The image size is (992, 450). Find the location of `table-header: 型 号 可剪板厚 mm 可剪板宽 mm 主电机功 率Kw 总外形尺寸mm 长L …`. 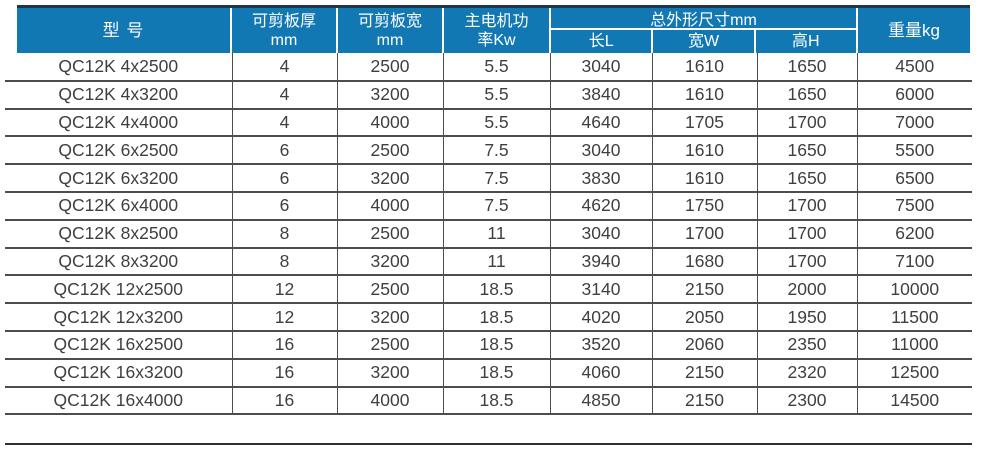

table-header: 型 号 可剪板厚 mm 可剪板宽 mm 主电机功 率Kw 总外形尺寸mm 长L … is located at coordinates (493, 29).